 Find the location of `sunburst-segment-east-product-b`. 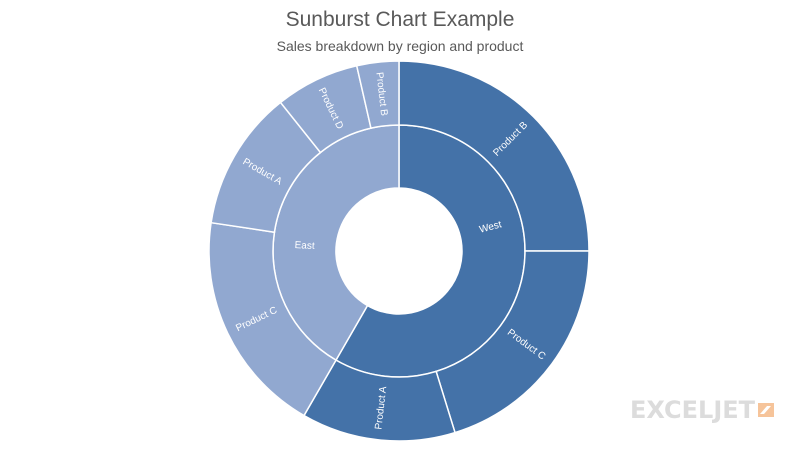

sunburst-segment-east-product-b is located at coordinates (377, 95).